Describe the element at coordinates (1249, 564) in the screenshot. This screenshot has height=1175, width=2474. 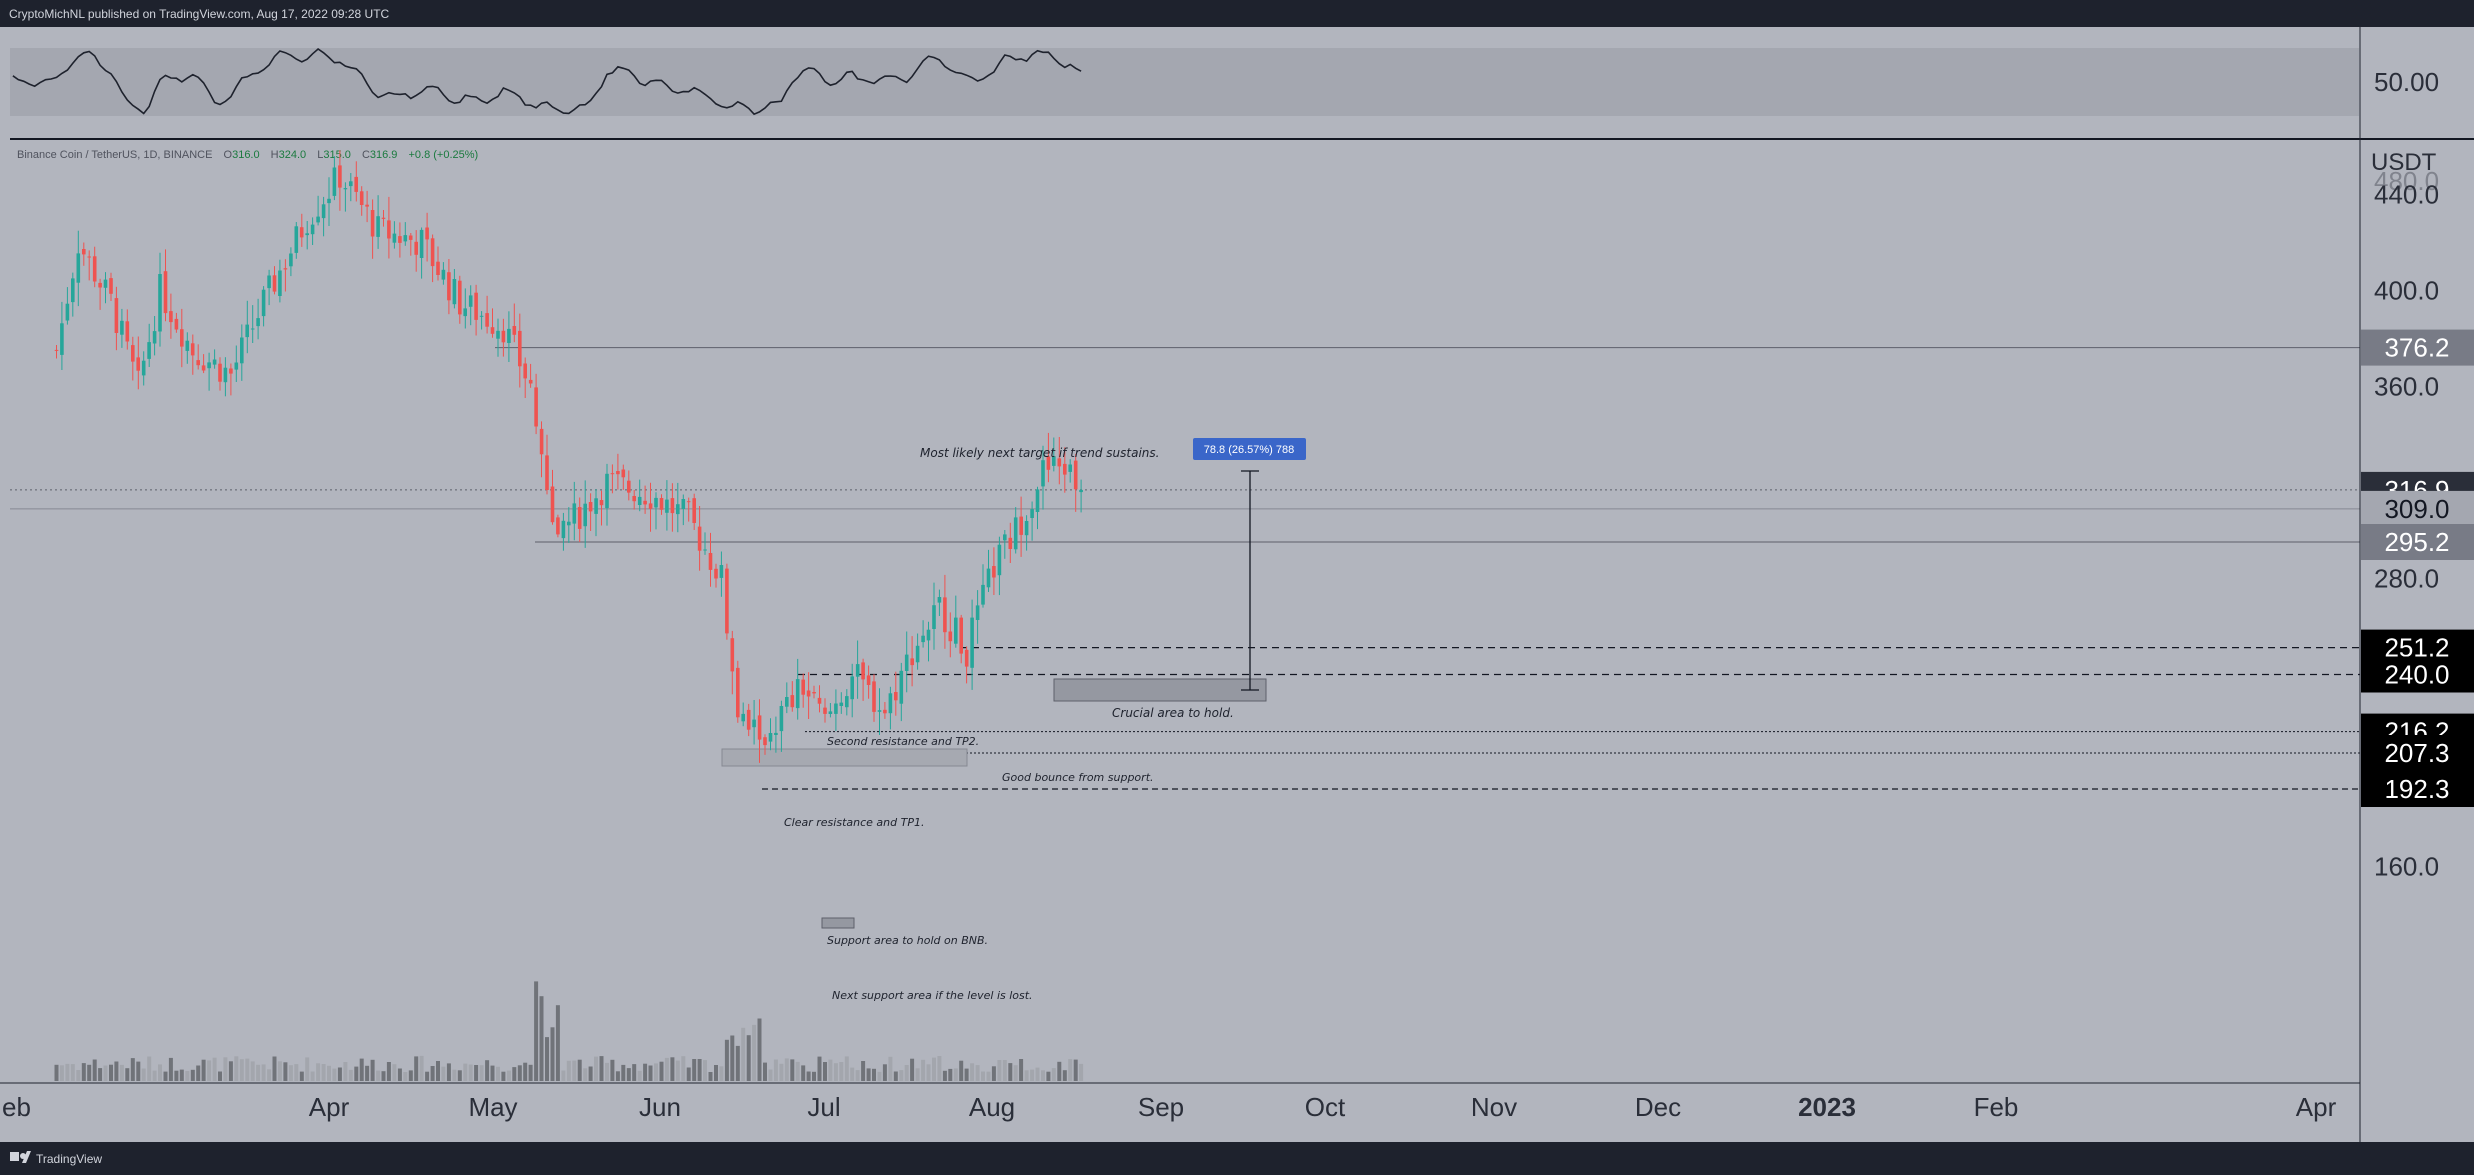
I see `measure-tool: 78.8 (26.57%) 788` at that location.